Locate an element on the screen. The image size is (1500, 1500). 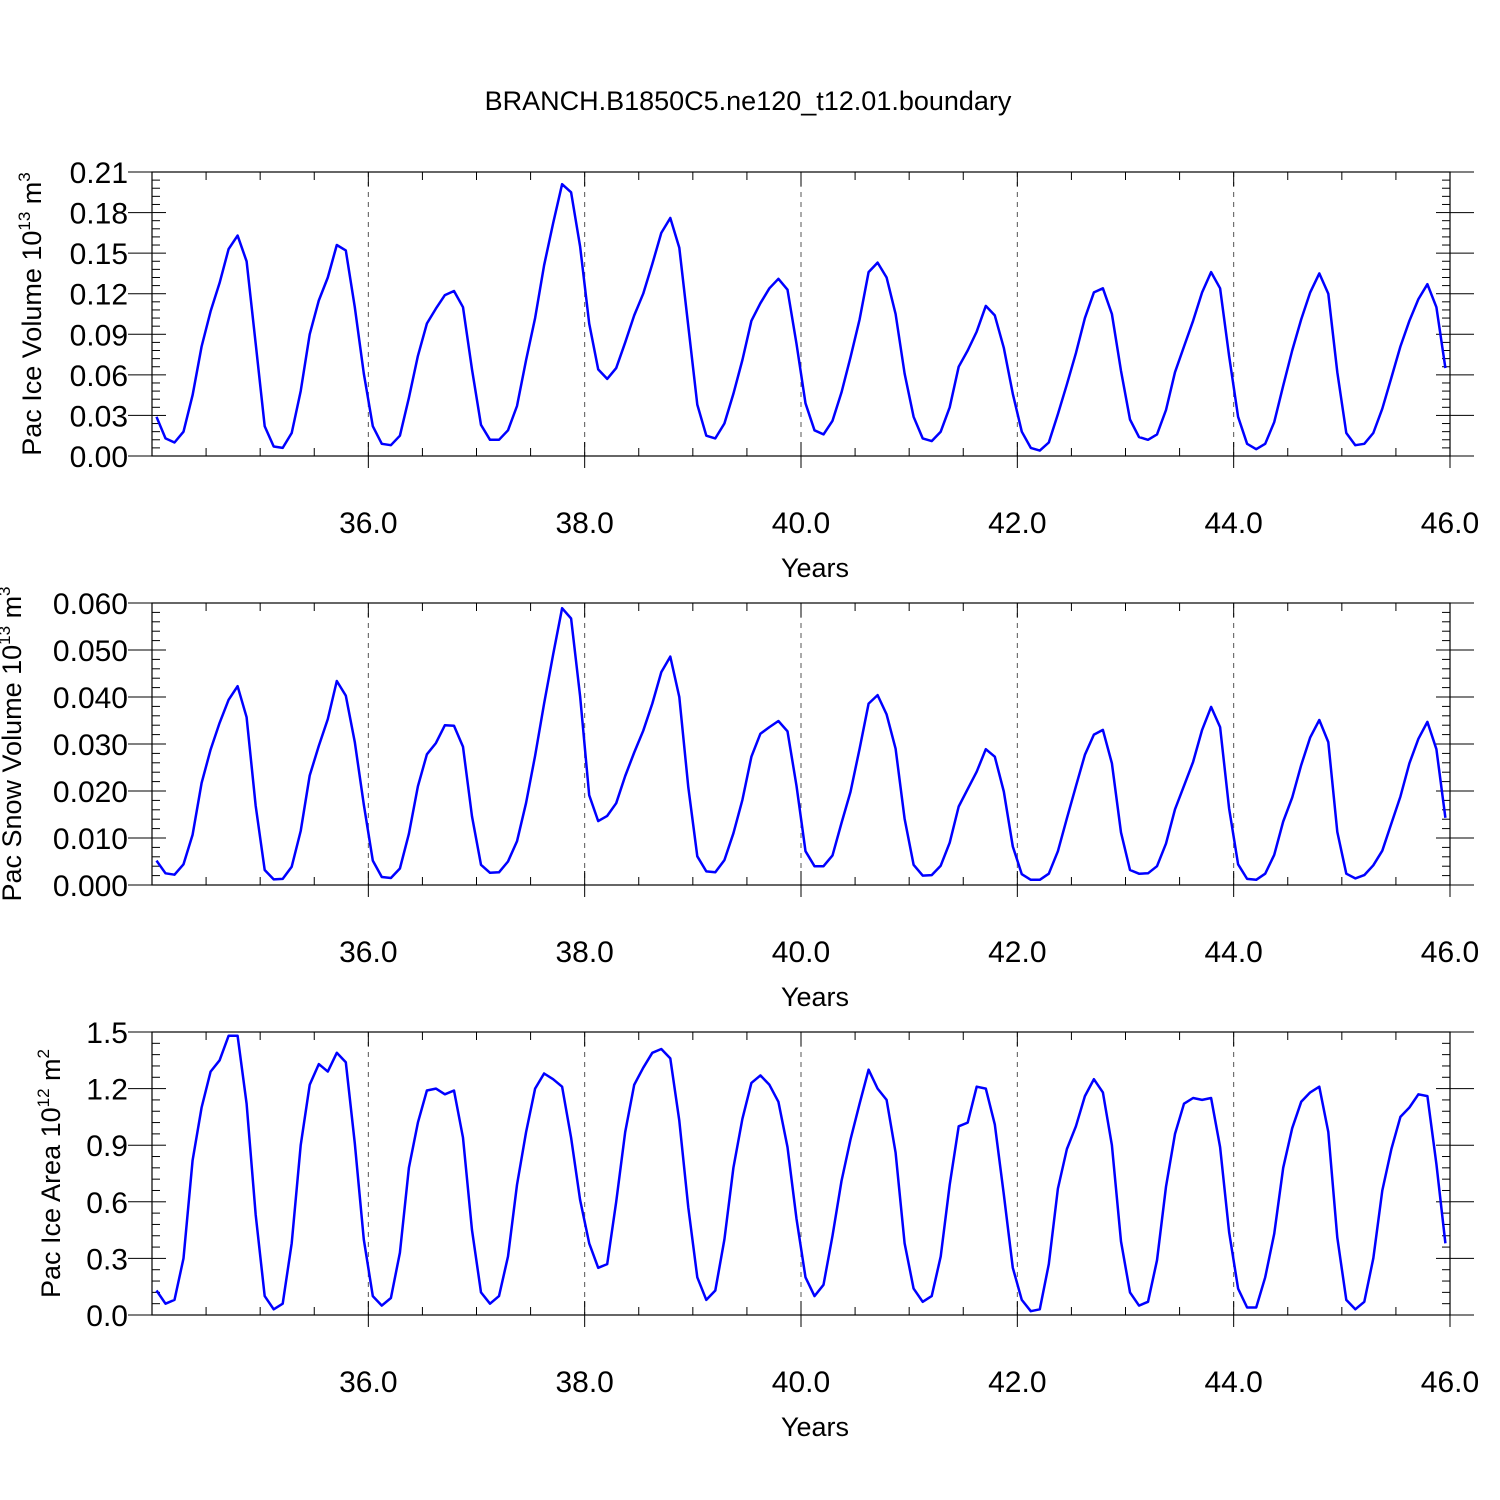
y-tick-label: 0.21 is located at coordinates (99, 173).